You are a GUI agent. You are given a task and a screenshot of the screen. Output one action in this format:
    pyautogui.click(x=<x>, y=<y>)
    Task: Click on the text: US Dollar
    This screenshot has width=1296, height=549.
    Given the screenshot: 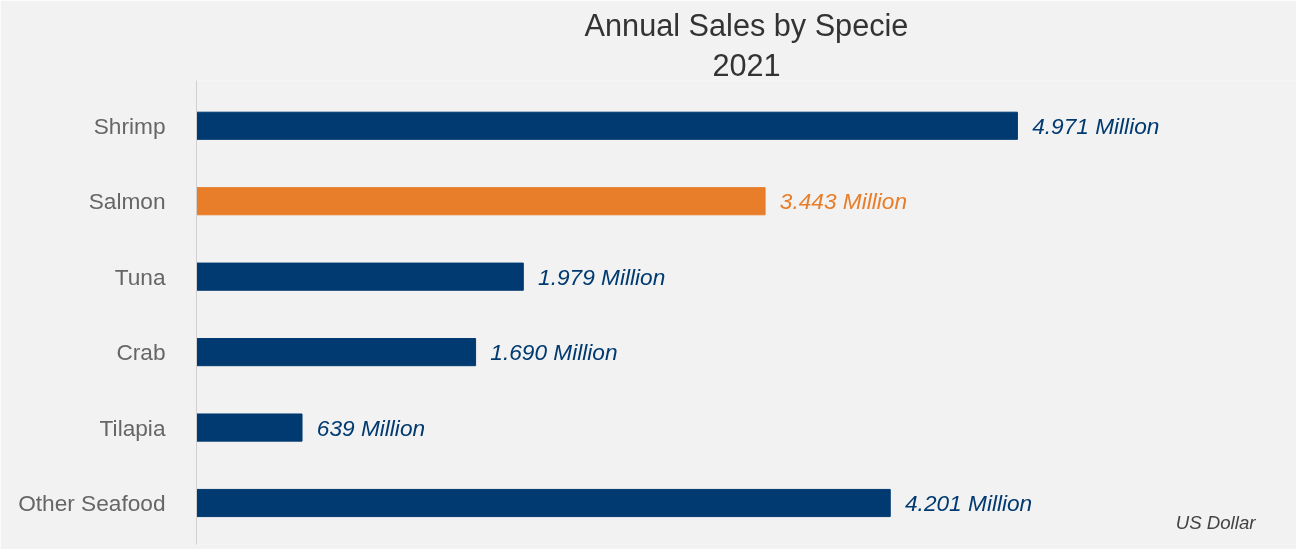 What is the action you would take?
    pyautogui.click(x=1216, y=522)
    